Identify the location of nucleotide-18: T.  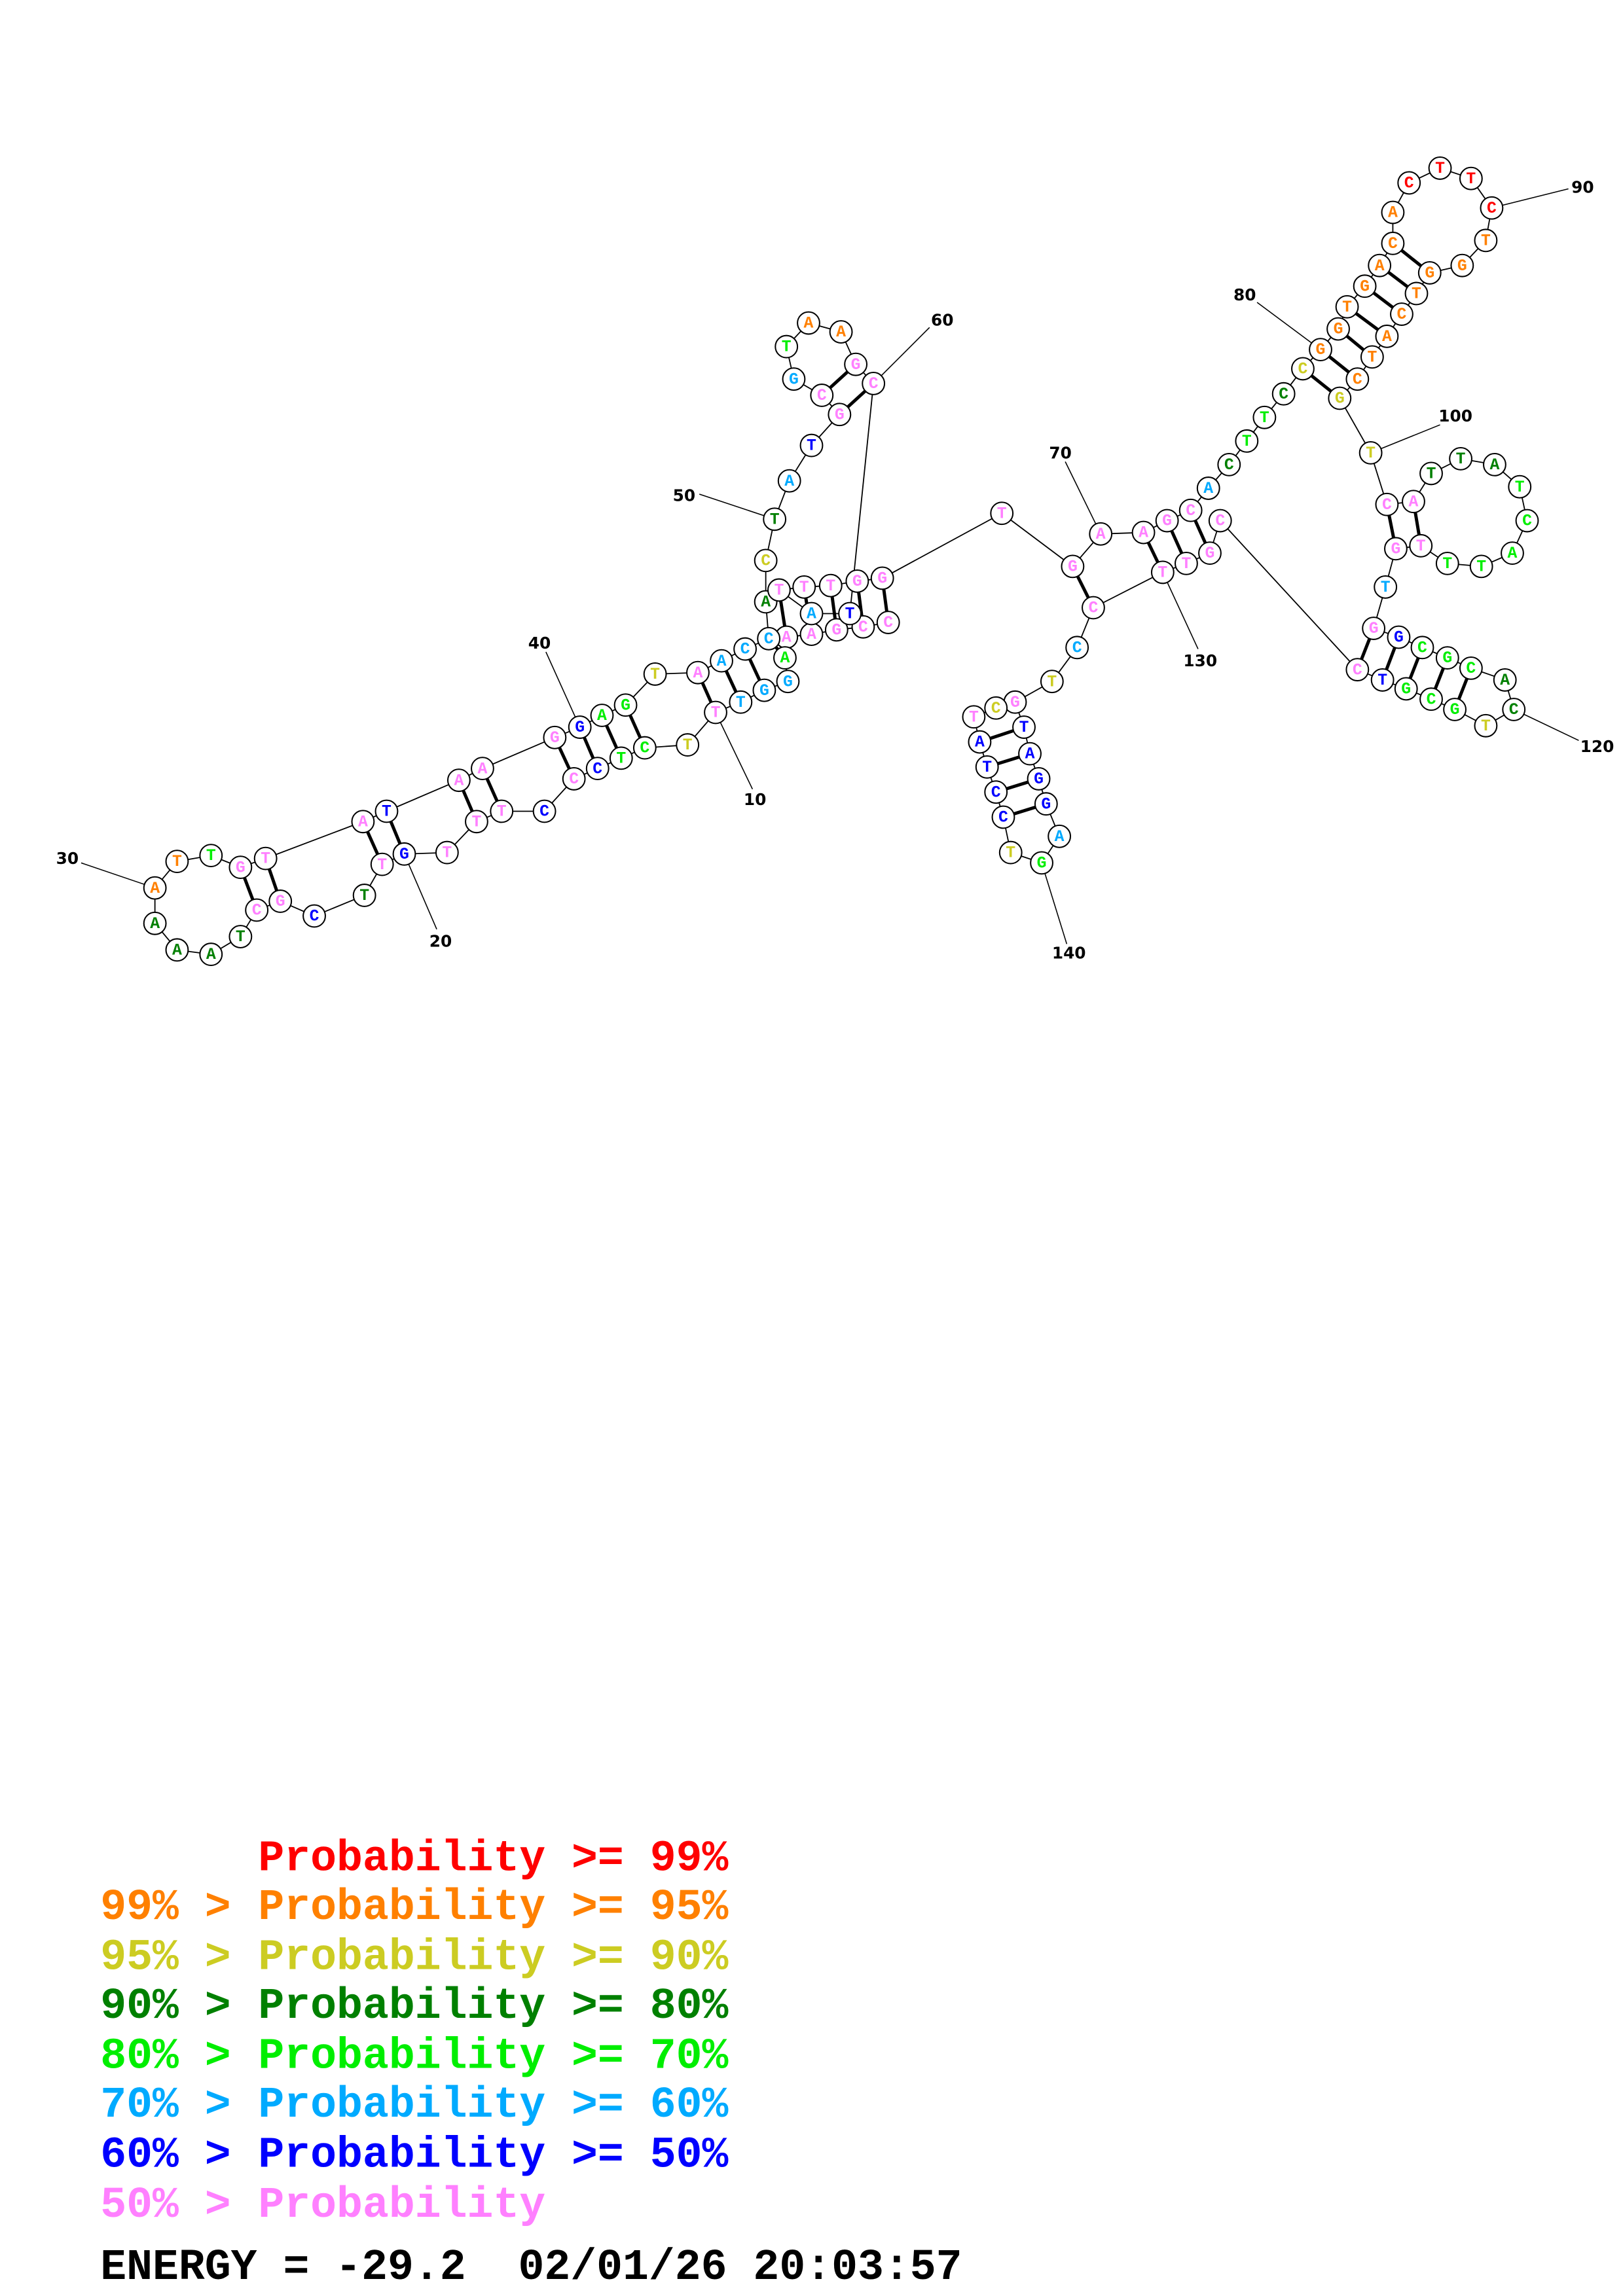
(476, 822).